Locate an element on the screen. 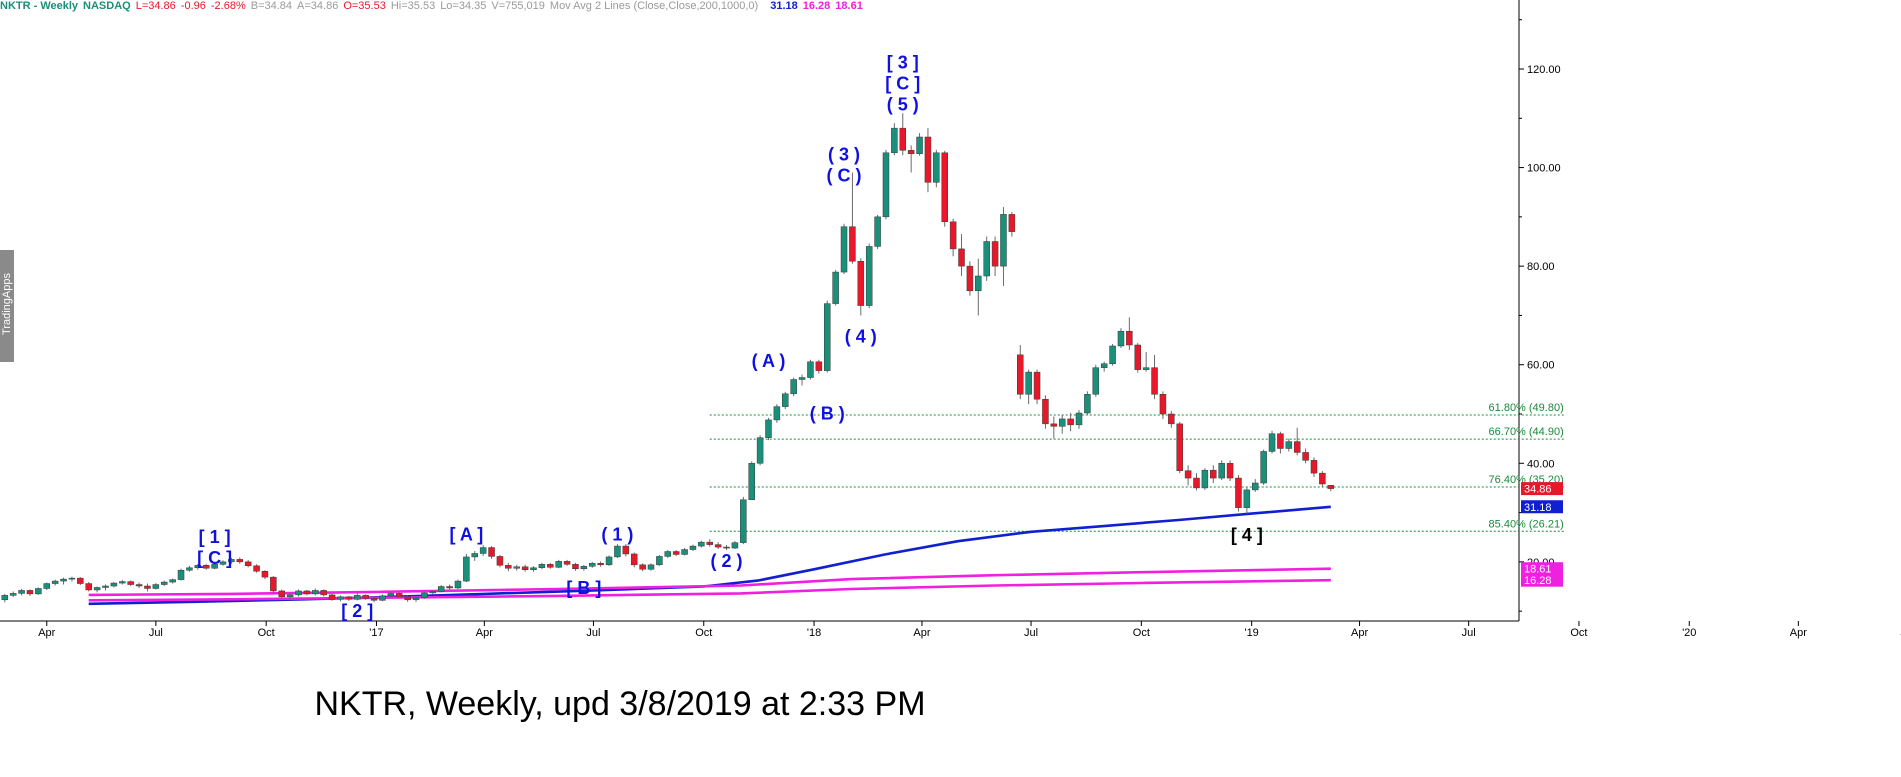 This screenshot has height=777, width=1901. header-low: Lo=34.35 is located at coordinates (463, 6).